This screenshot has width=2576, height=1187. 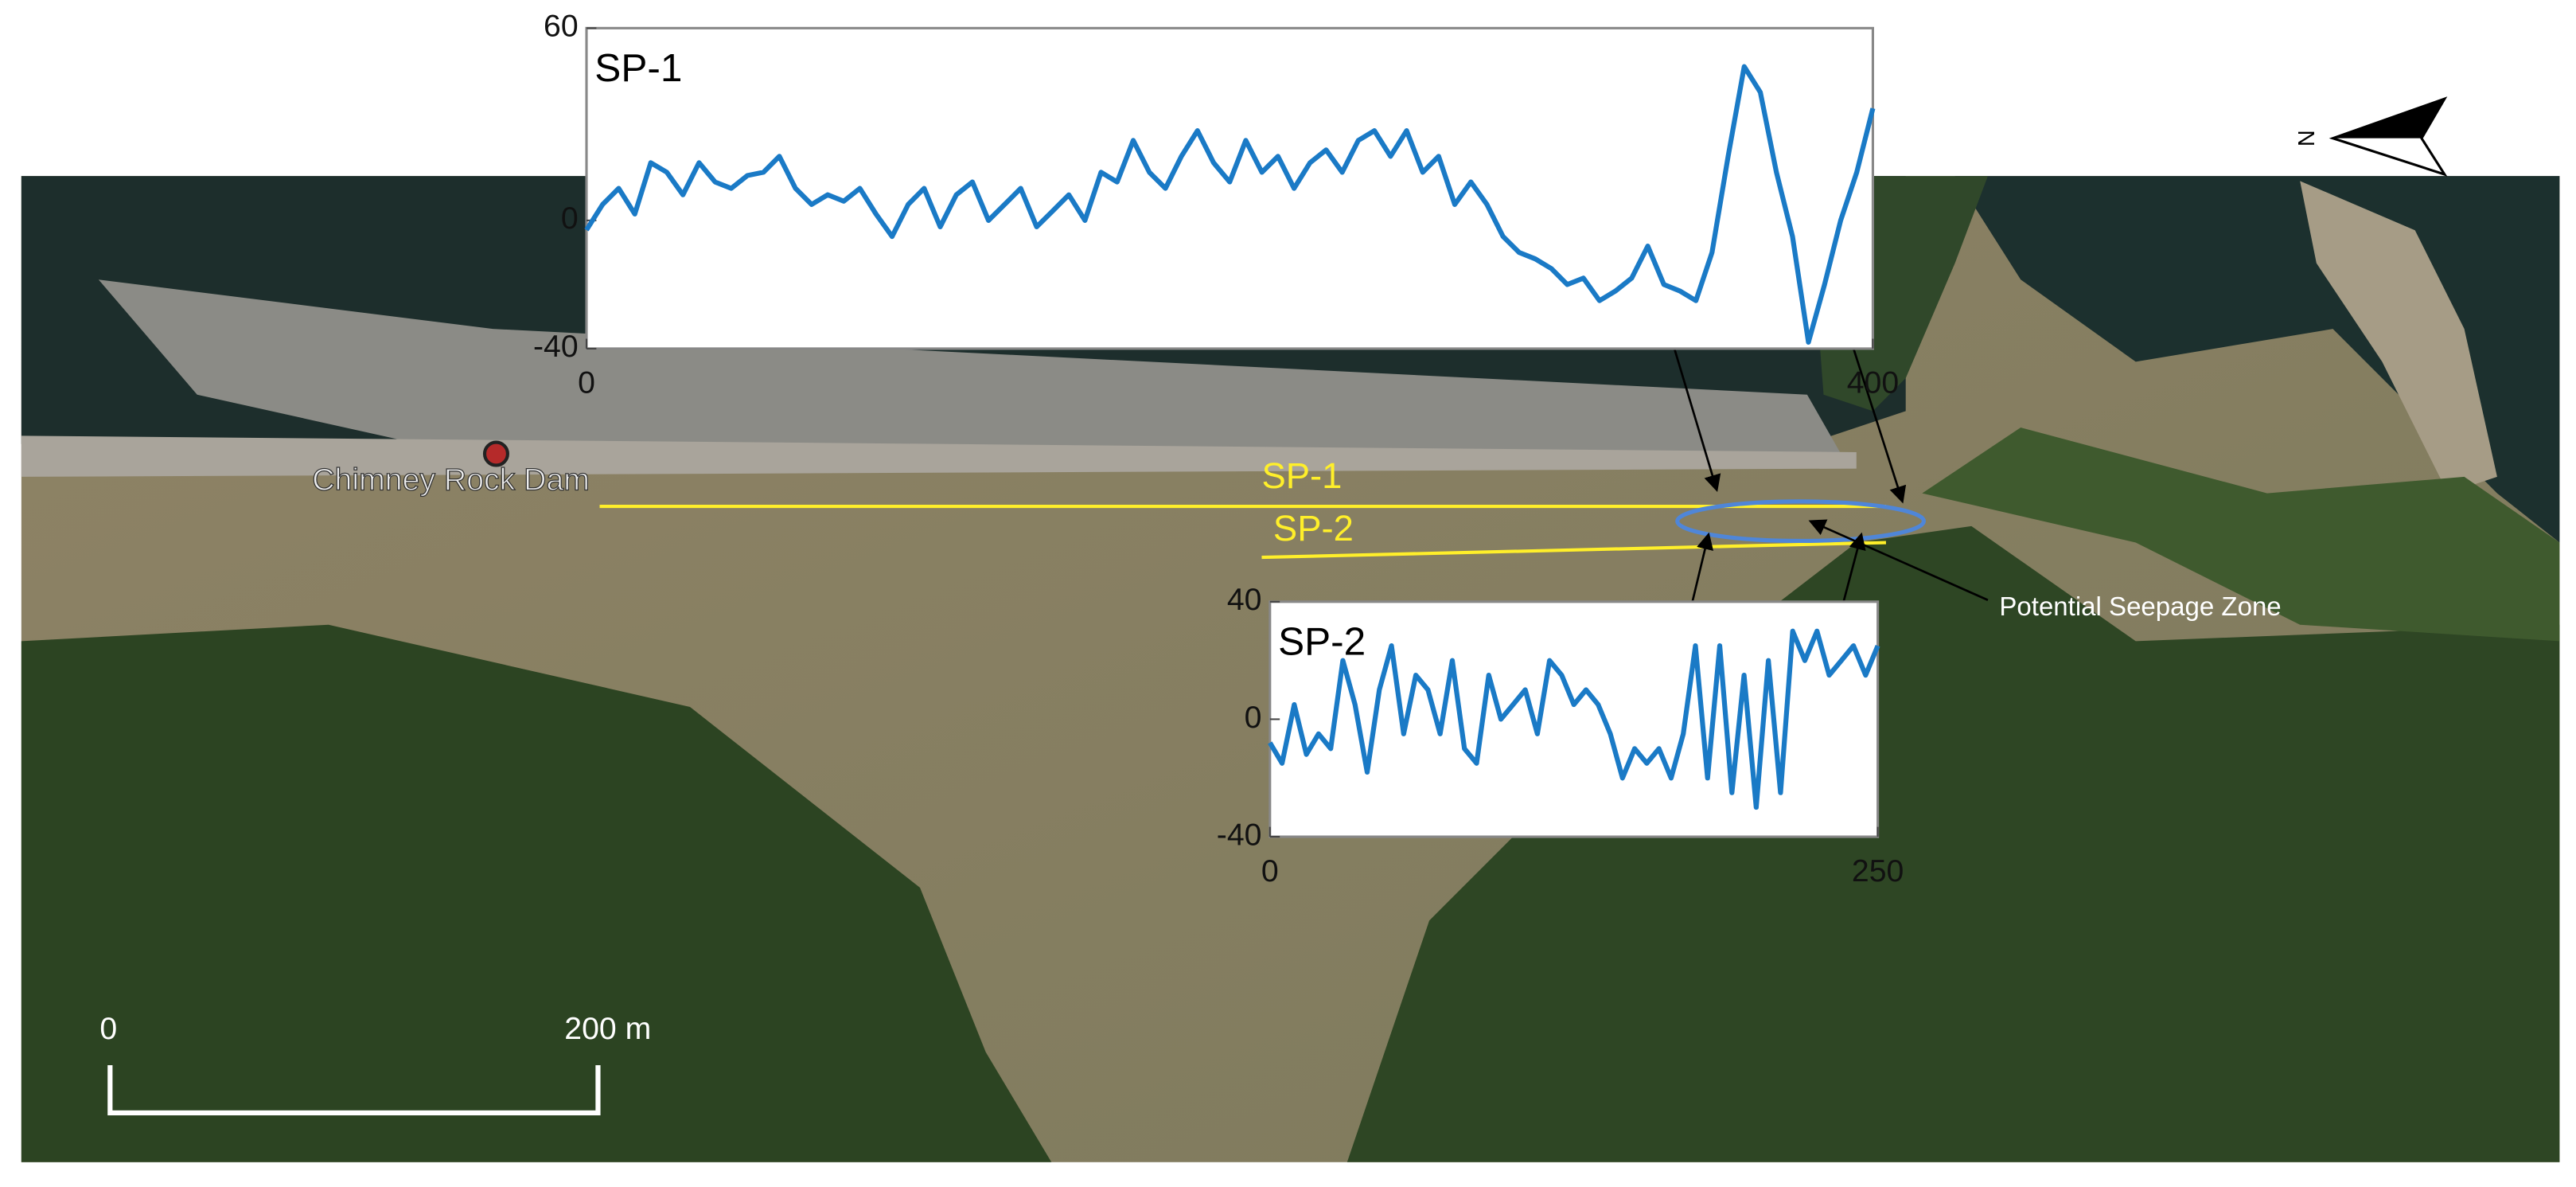 I want to click on chart-title: SP-2, so click(x=1322, y=642).